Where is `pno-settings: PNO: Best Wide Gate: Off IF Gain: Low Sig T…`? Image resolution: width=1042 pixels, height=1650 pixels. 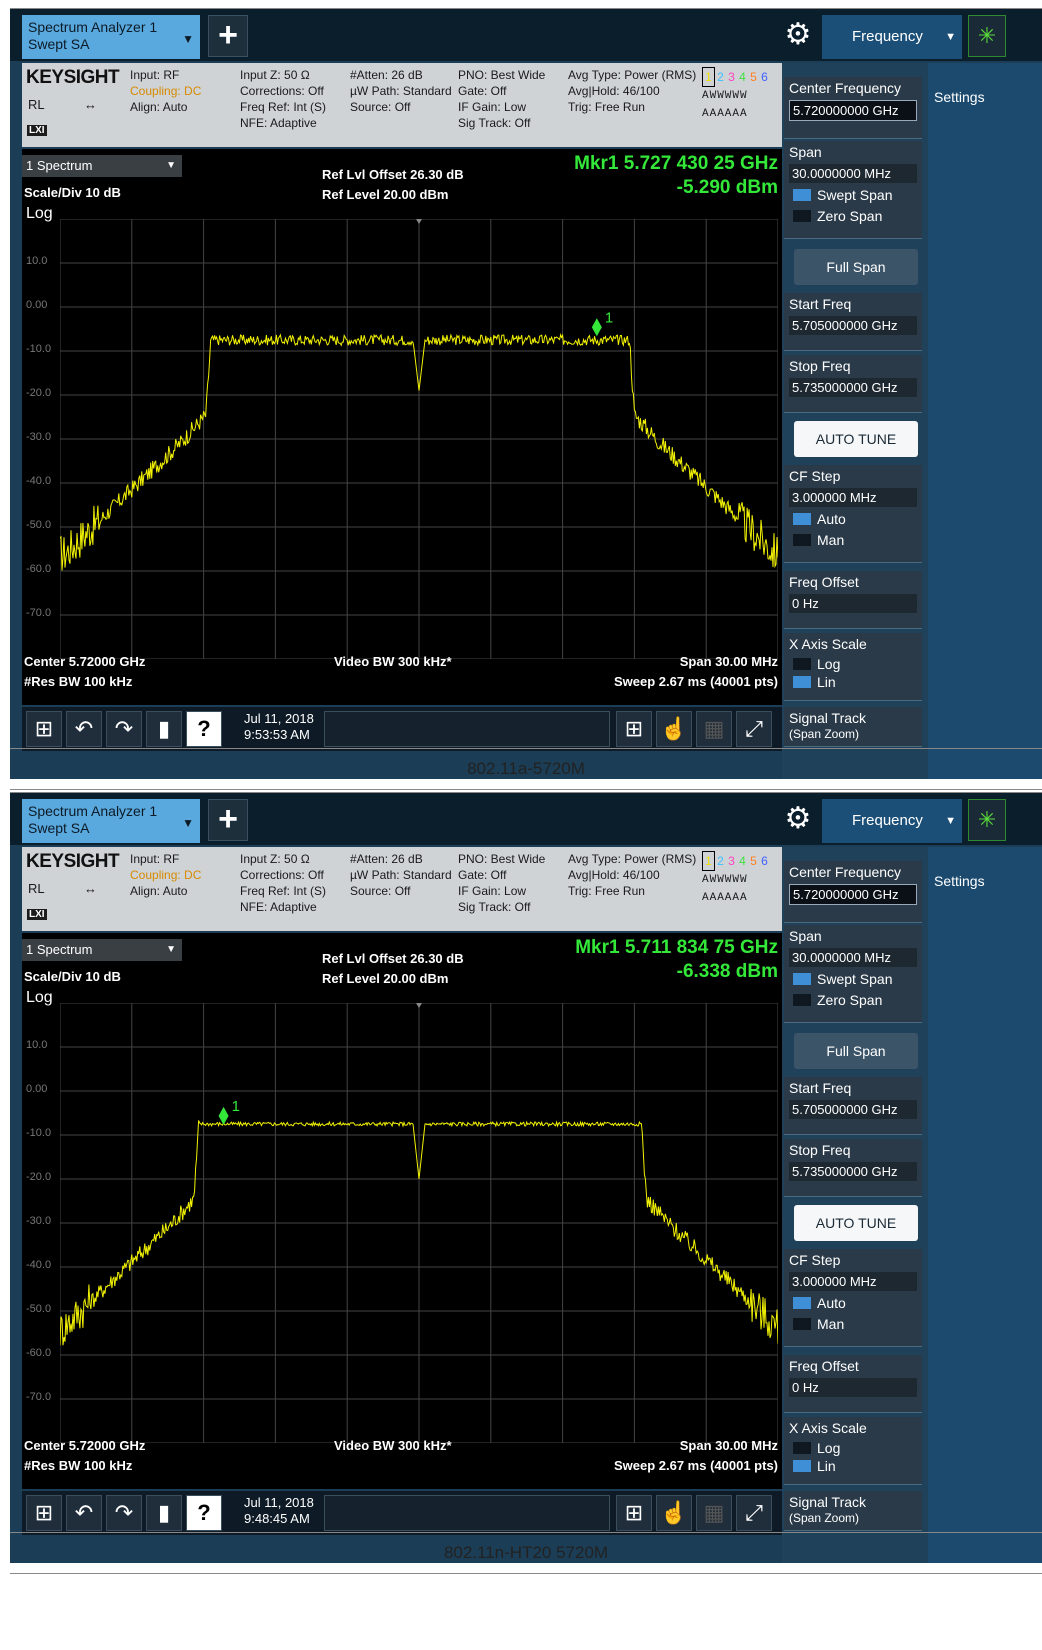
pno-settings: PNO: Best Wide Gate: Off IF Gain: Low Sig T… is located at coordinates (501, 99).